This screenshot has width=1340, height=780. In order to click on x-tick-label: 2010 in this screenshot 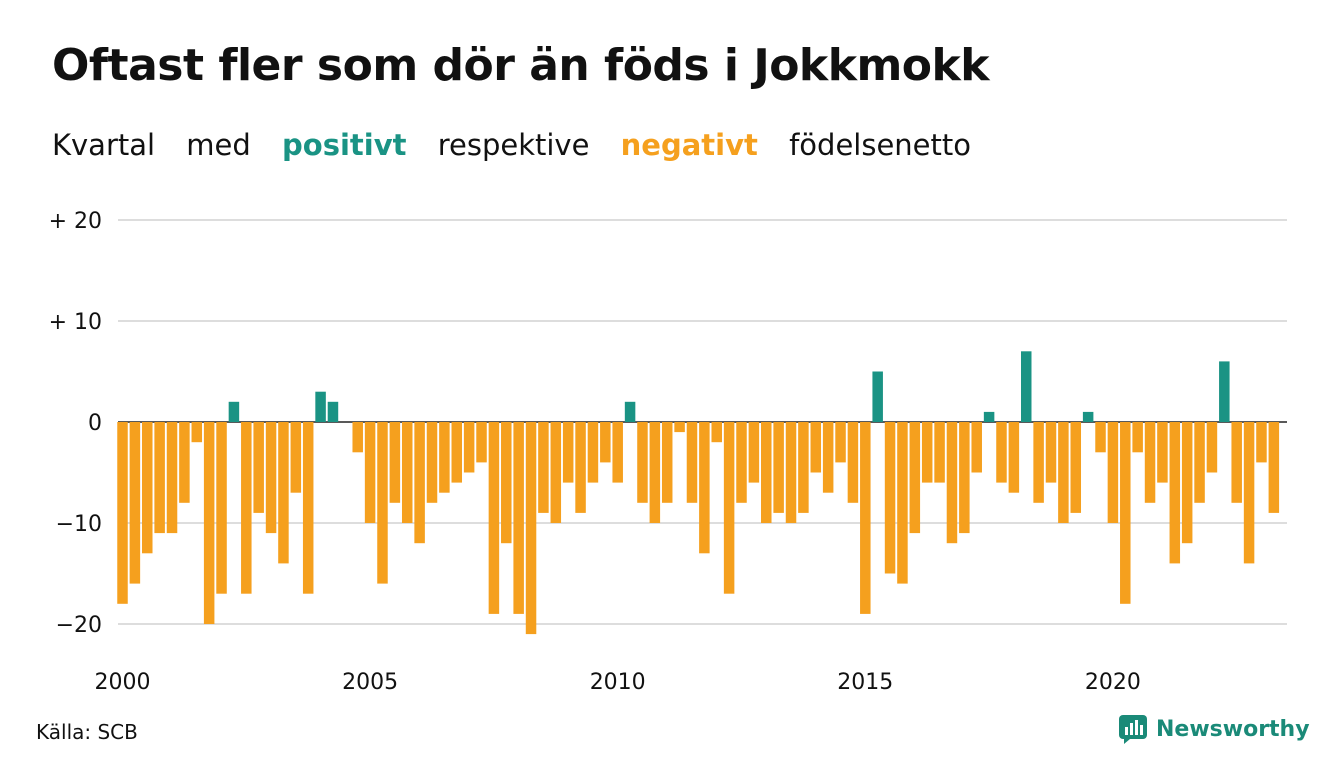, I will do `click(618, 682)`.